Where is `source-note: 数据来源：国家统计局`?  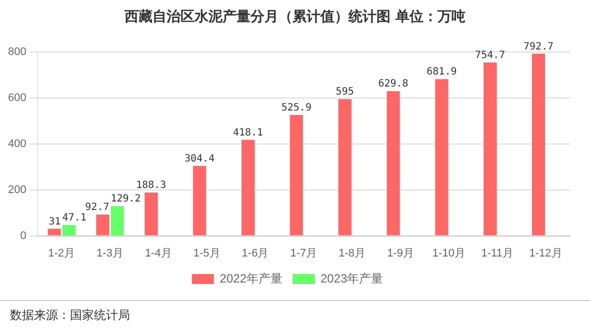 source-note: 数据来源：国家统计局 is located at coordinates (70, 315).